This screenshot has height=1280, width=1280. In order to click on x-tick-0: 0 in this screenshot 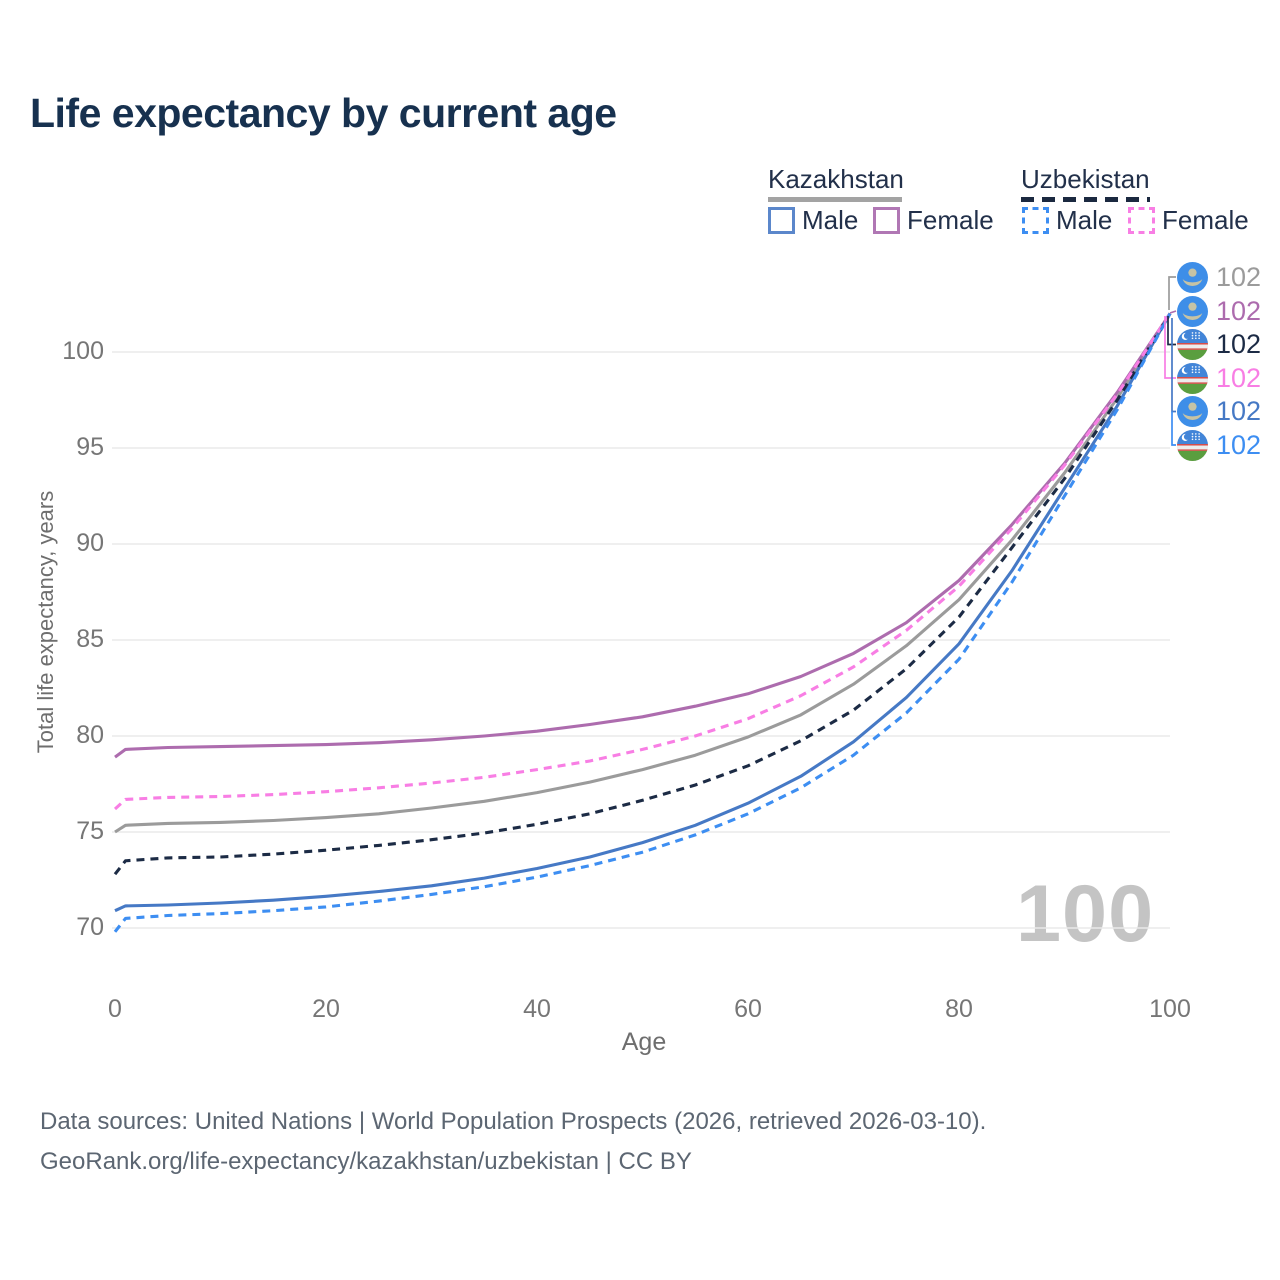, I will do `click(115, 1009)`.